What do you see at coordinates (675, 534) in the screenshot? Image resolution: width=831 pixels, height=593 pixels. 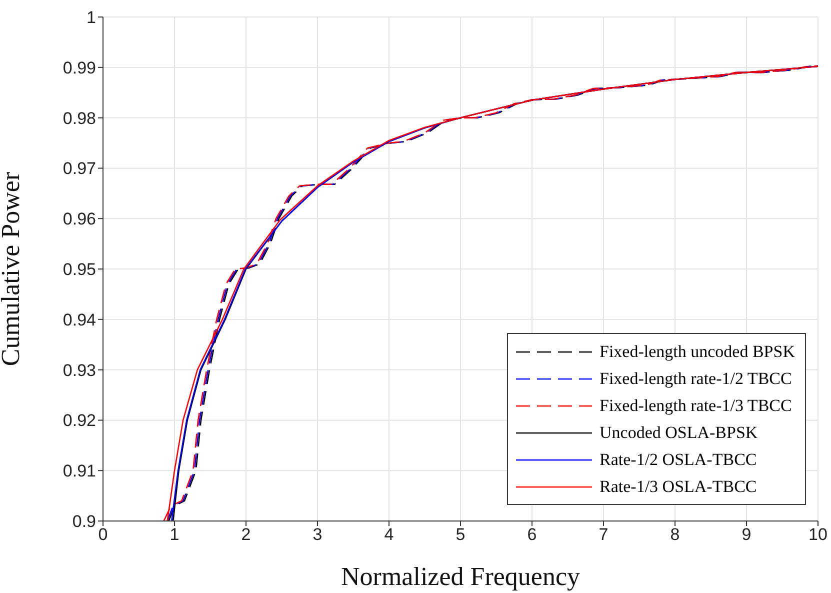 I see `x-tick-label: 8` at bounding box center [675, 534].